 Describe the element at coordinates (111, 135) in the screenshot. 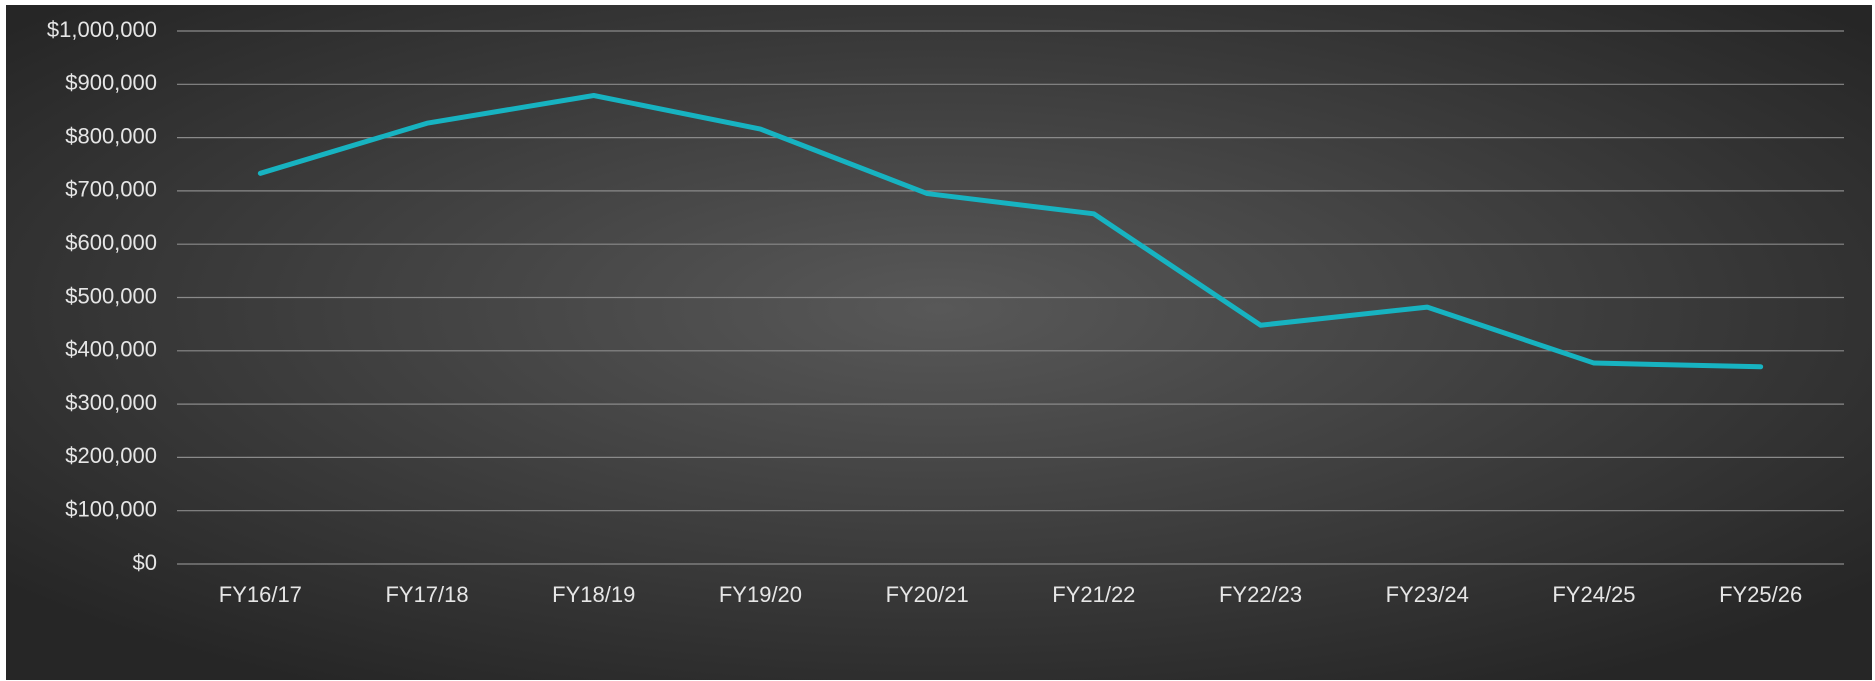

I see `y-tick-label: $800,000` at that location.